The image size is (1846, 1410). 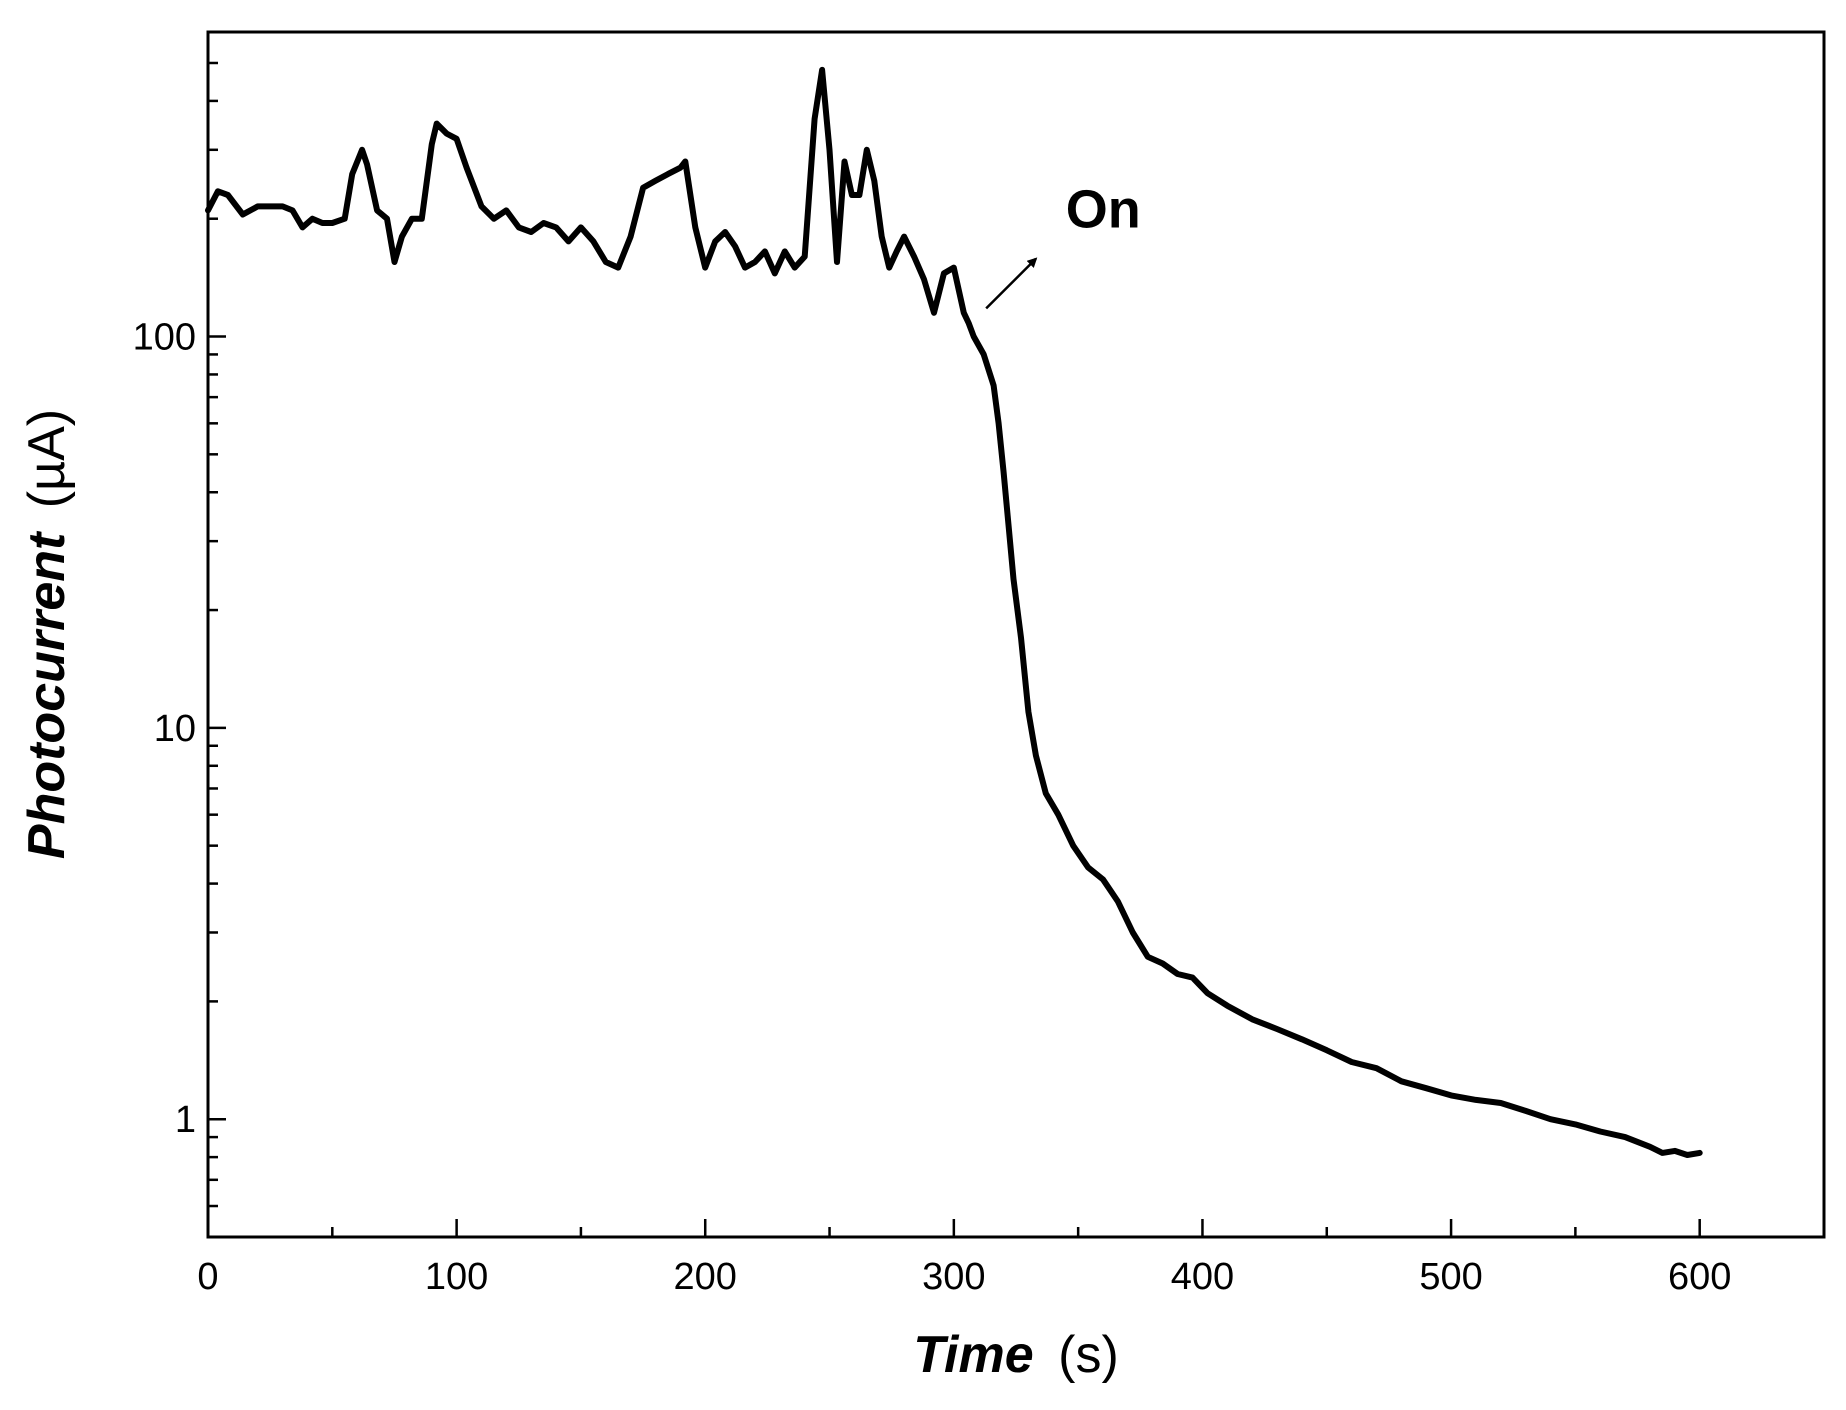 I want to click on y-axis-title-unit: (µA), so click(x=47, y=458).